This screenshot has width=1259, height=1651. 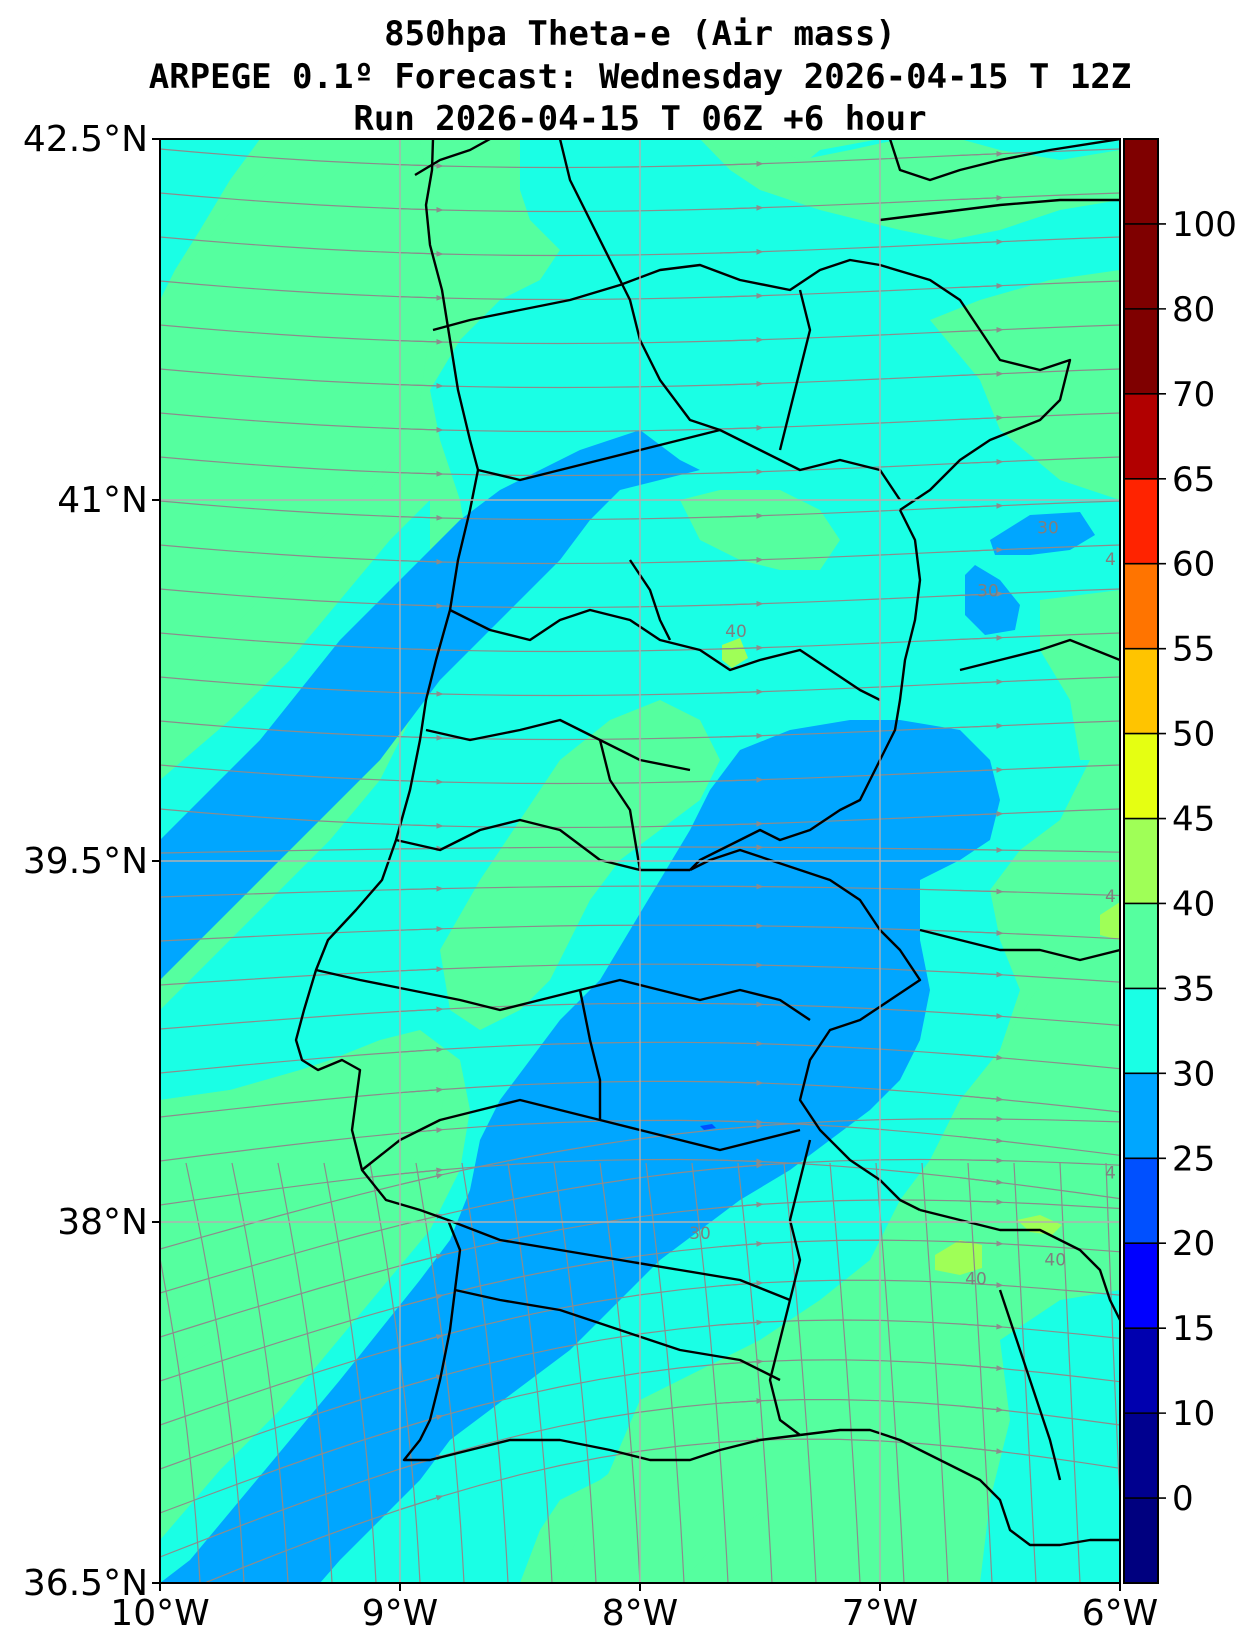 I want to click on y-tick-label: 42.5°N, so click(x=85, y=139).